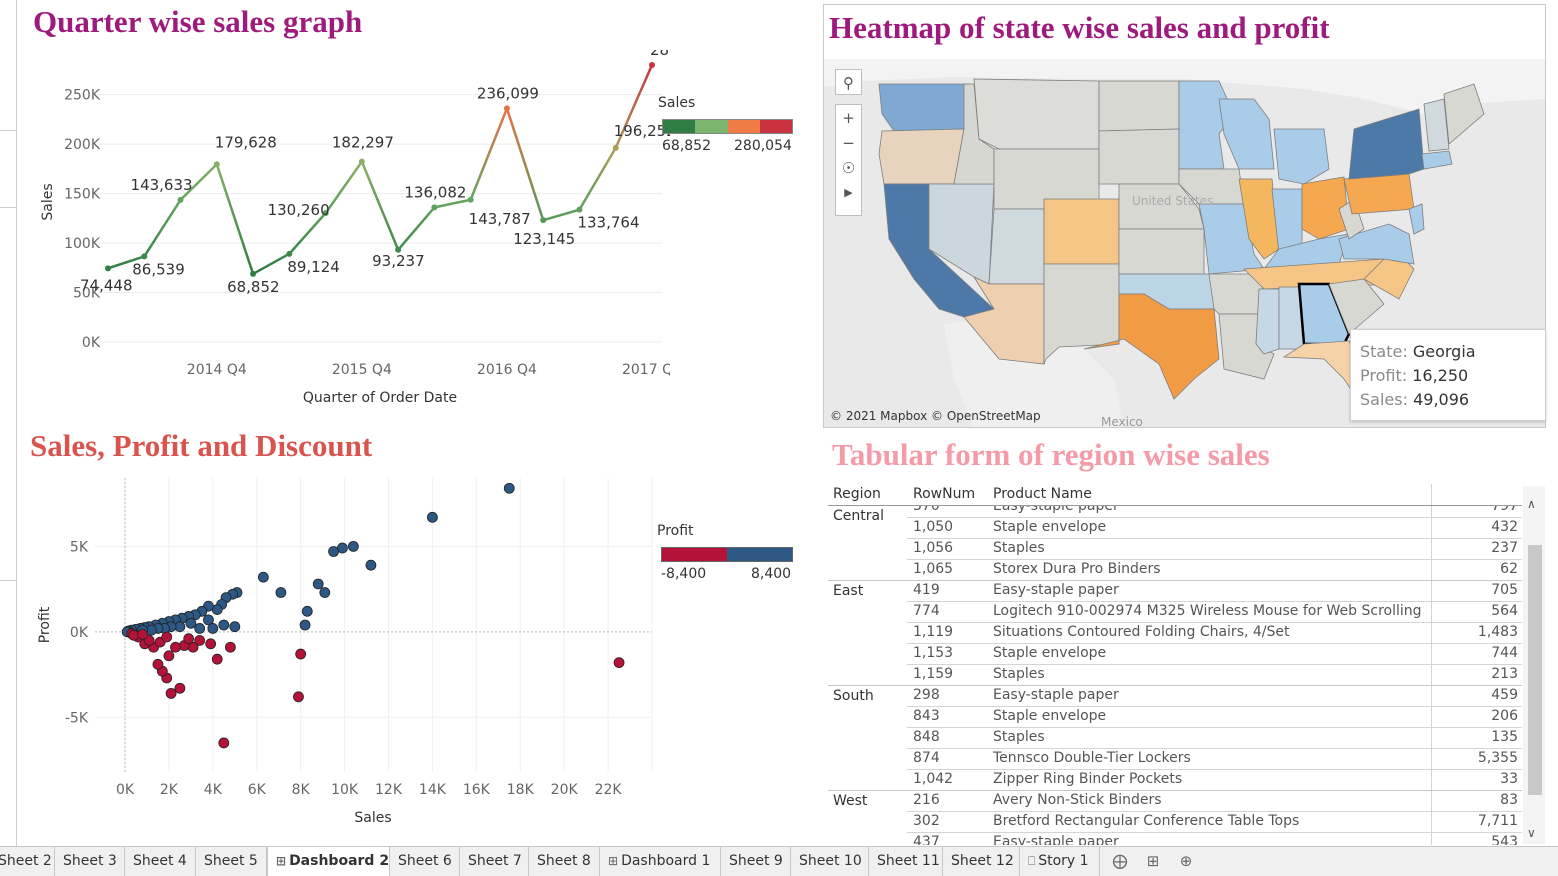 The height and width of the screenshot is (876, 1558). I want to click on state-north-dakota, so click(1139, 106).